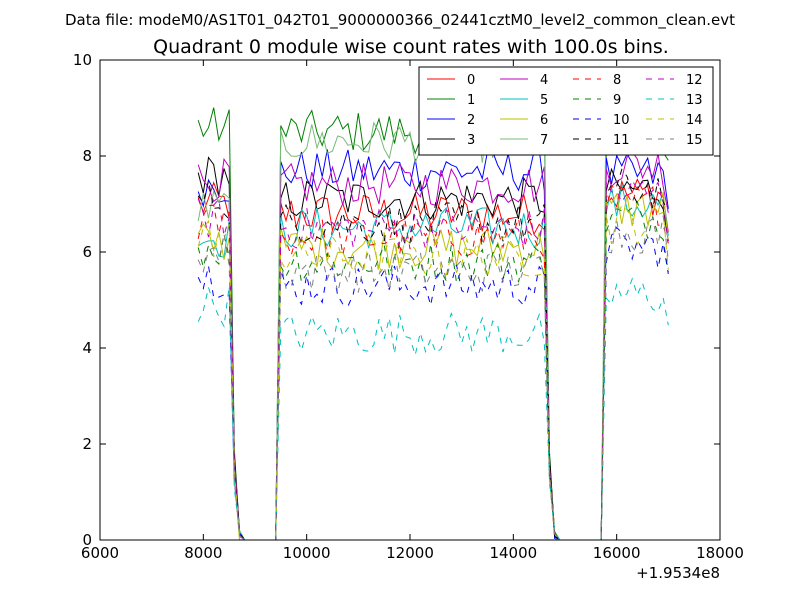  What do you see at coordinates (617, 553) in the screenshot?
I see `x-tick-label: 16000` at bounding box center [617, 553].